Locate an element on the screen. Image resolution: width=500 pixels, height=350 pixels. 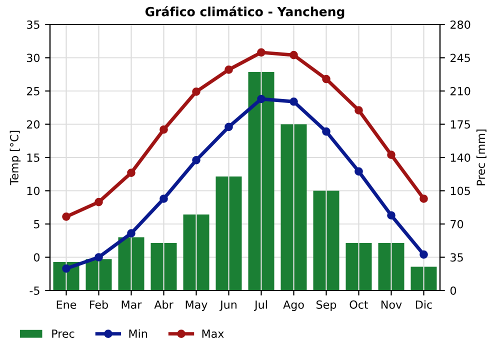
x-tick-label: Ago is located at coordinates (293, 305).